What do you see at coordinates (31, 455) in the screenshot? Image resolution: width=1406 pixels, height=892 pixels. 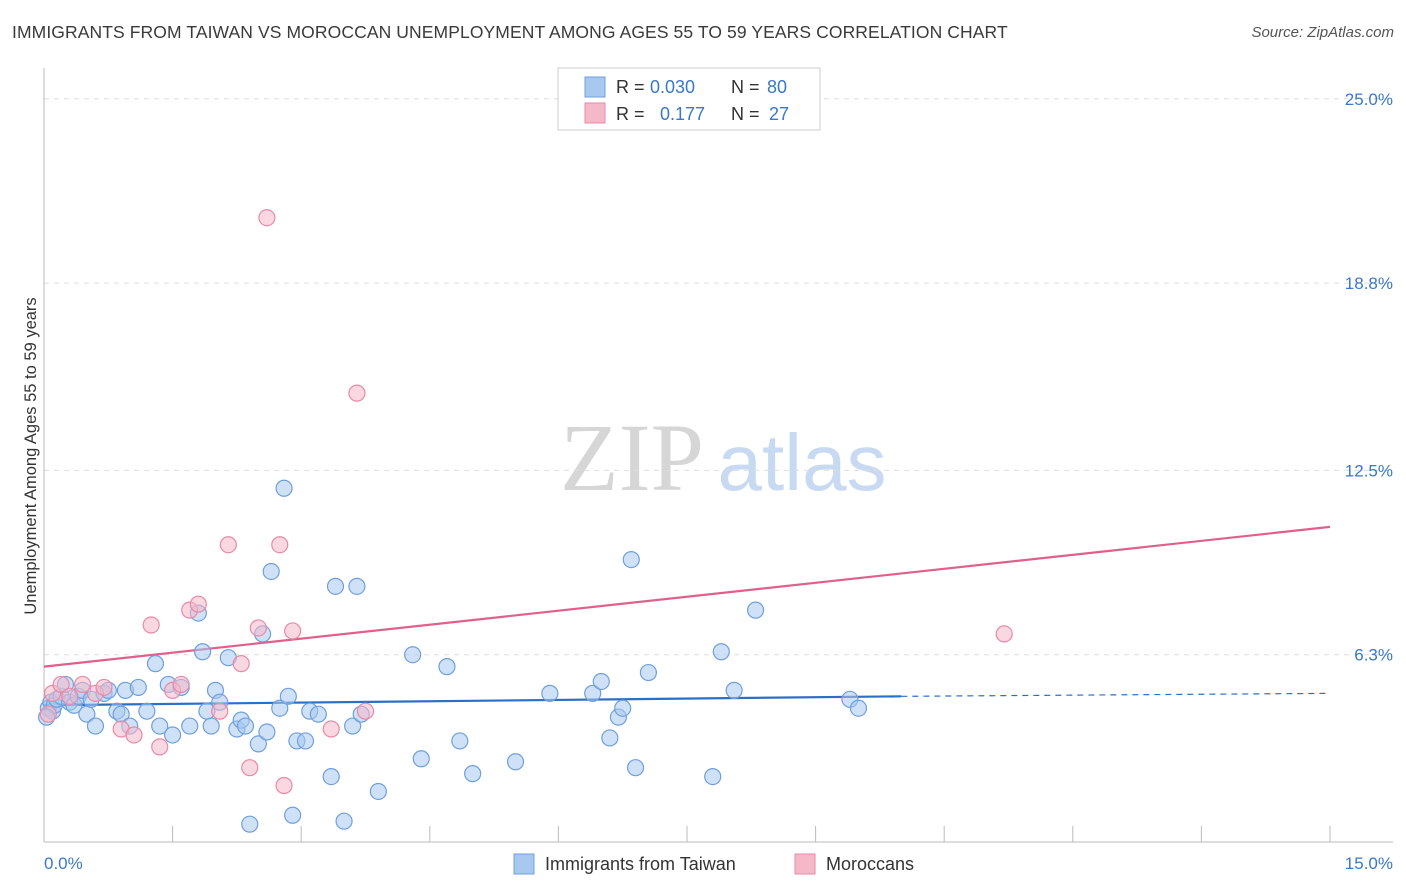 I see `y-axis-label: Unemployment Among Ages 55 to 59 years` at bounding box center [31, 455].